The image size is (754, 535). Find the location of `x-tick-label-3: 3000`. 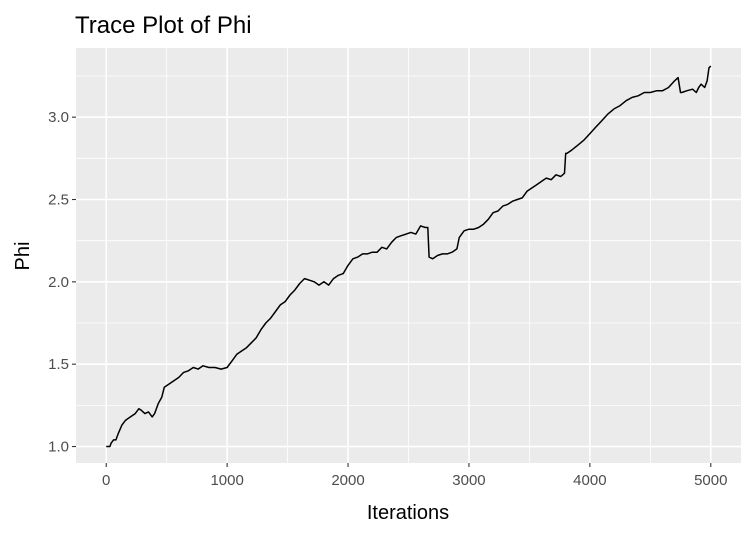

x-tick-label-3: 3000 is located at coordinates (468, 480).